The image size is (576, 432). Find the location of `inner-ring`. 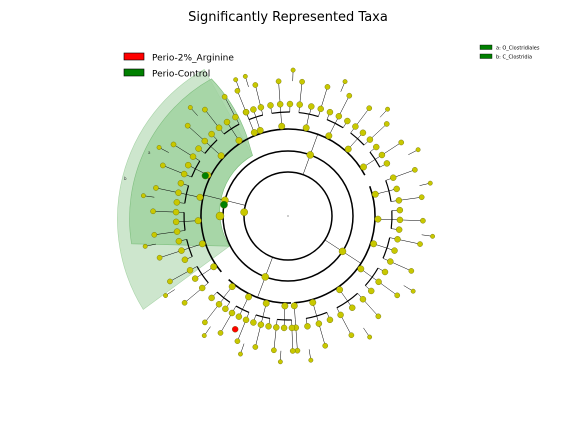

inner-ring is located at coordinates (288, 216).